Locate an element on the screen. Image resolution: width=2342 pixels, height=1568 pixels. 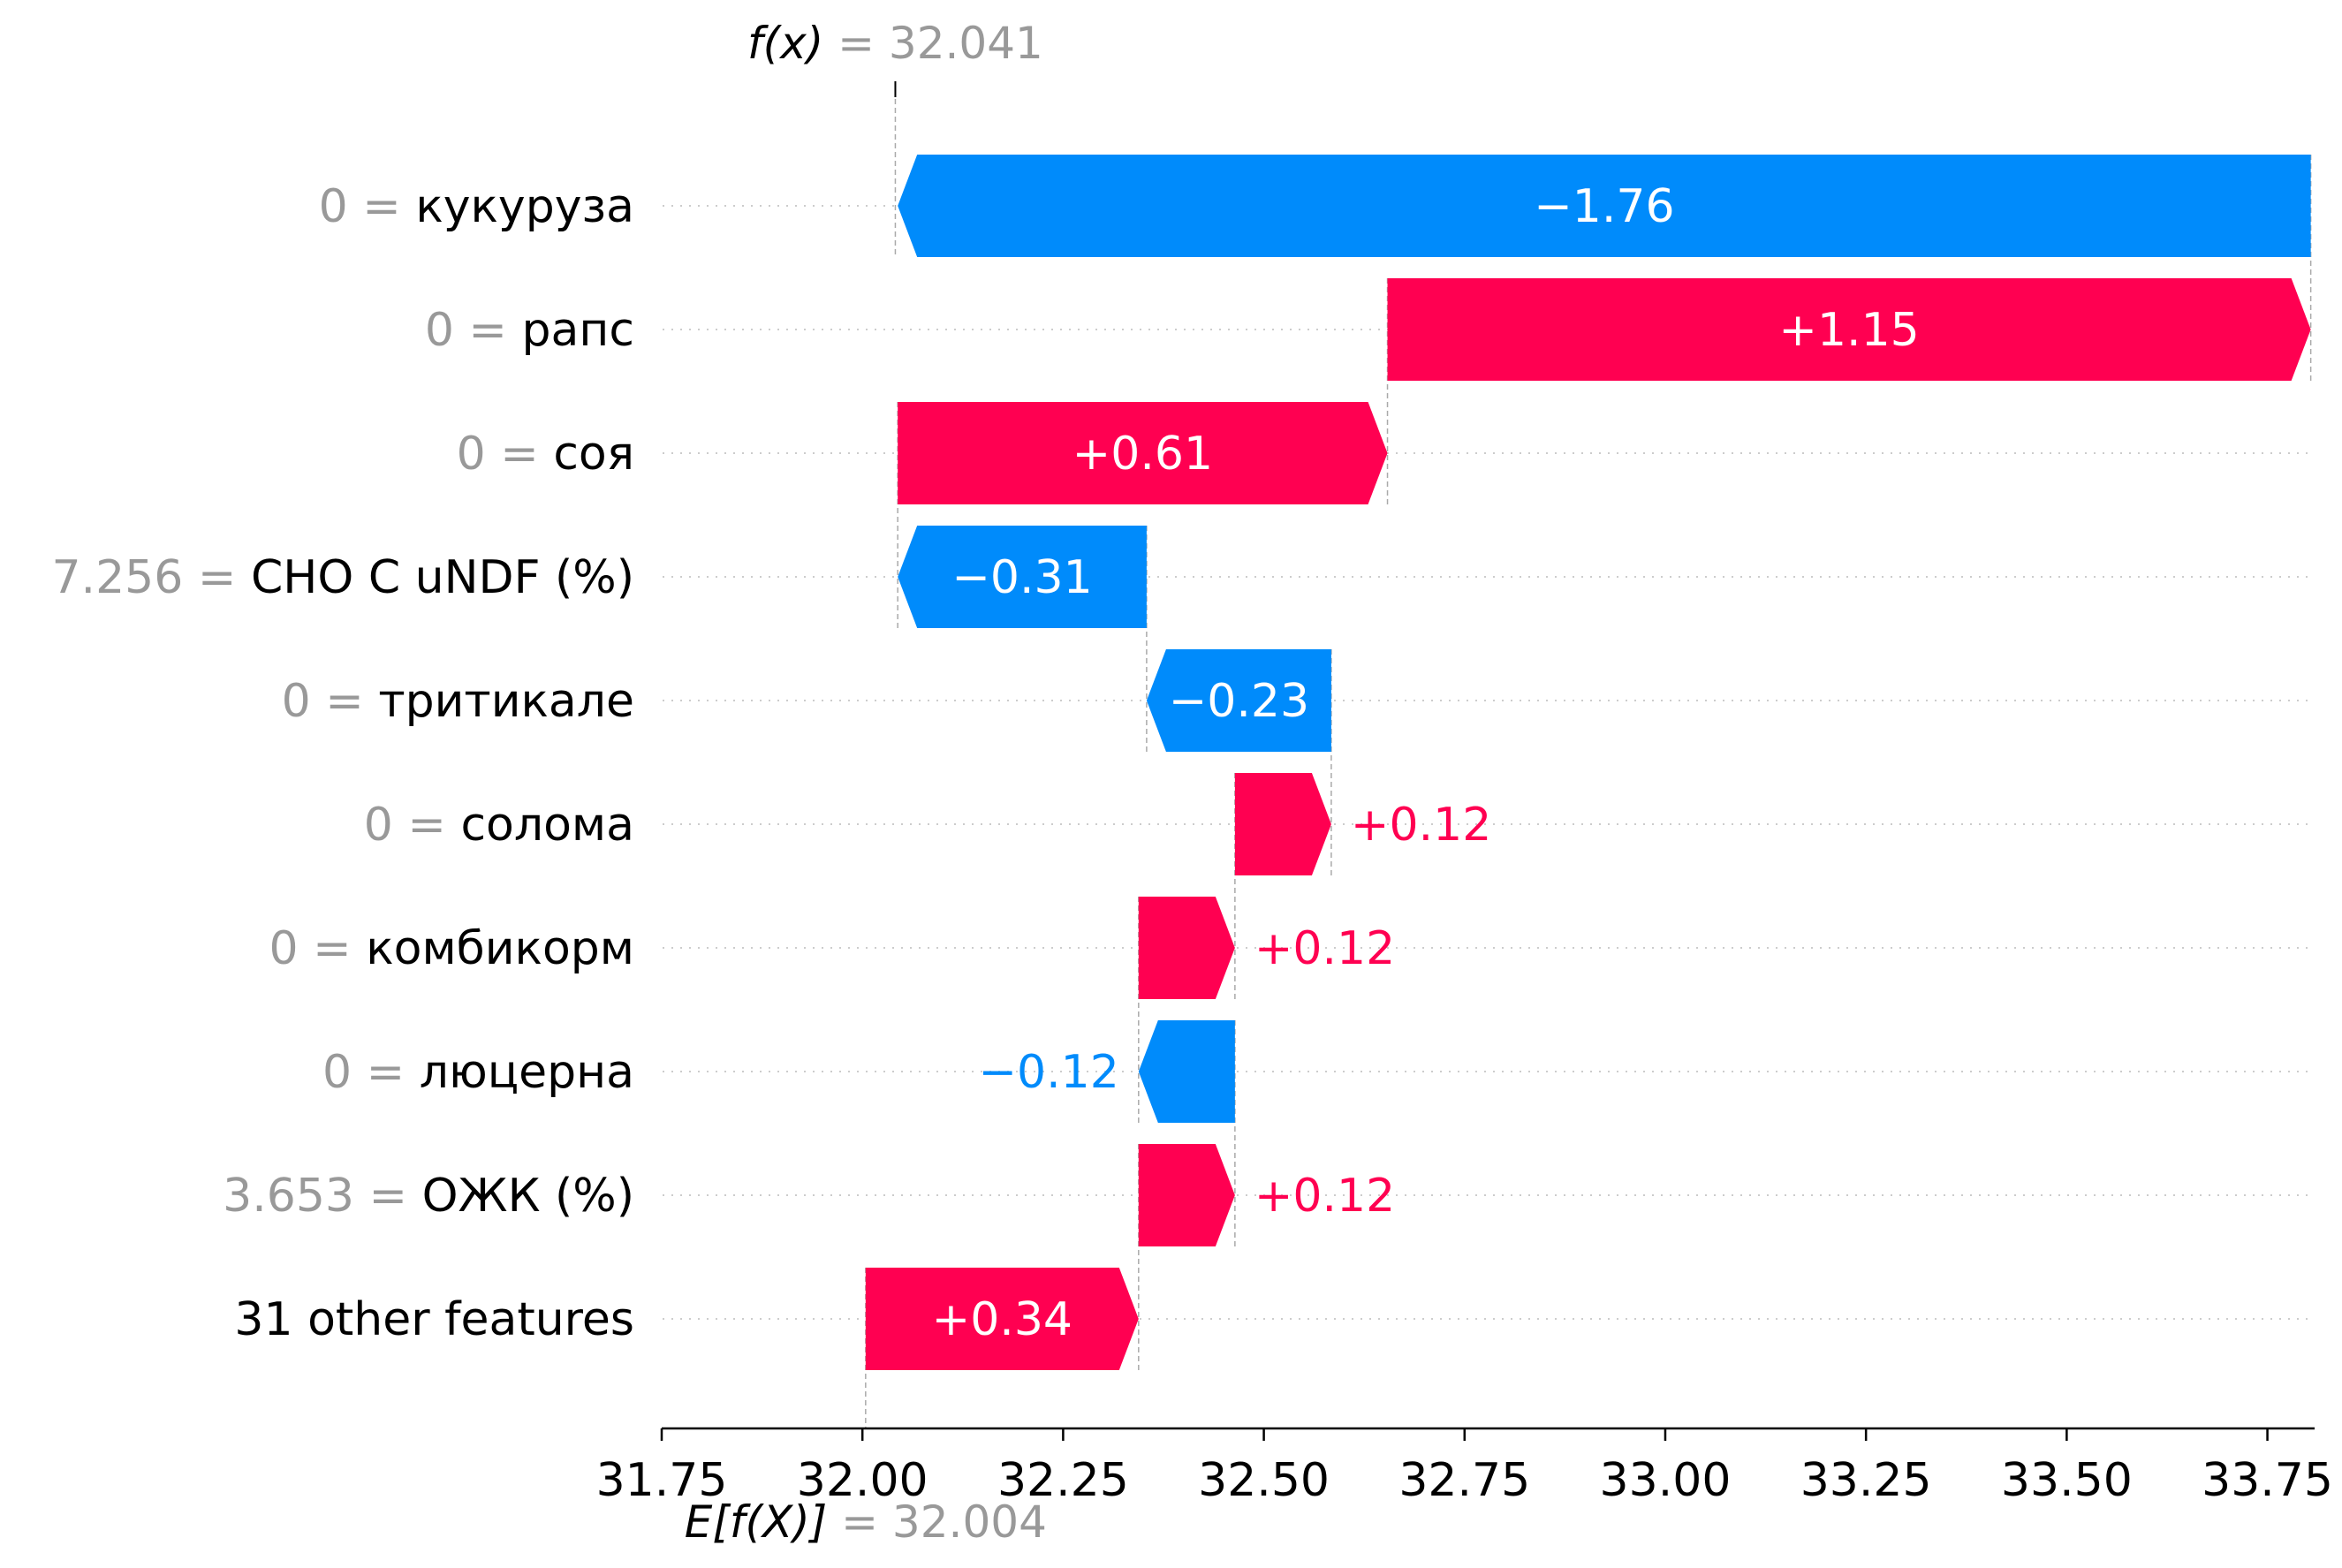
feature-name: люцерна is located at coordinates (527, 1072).